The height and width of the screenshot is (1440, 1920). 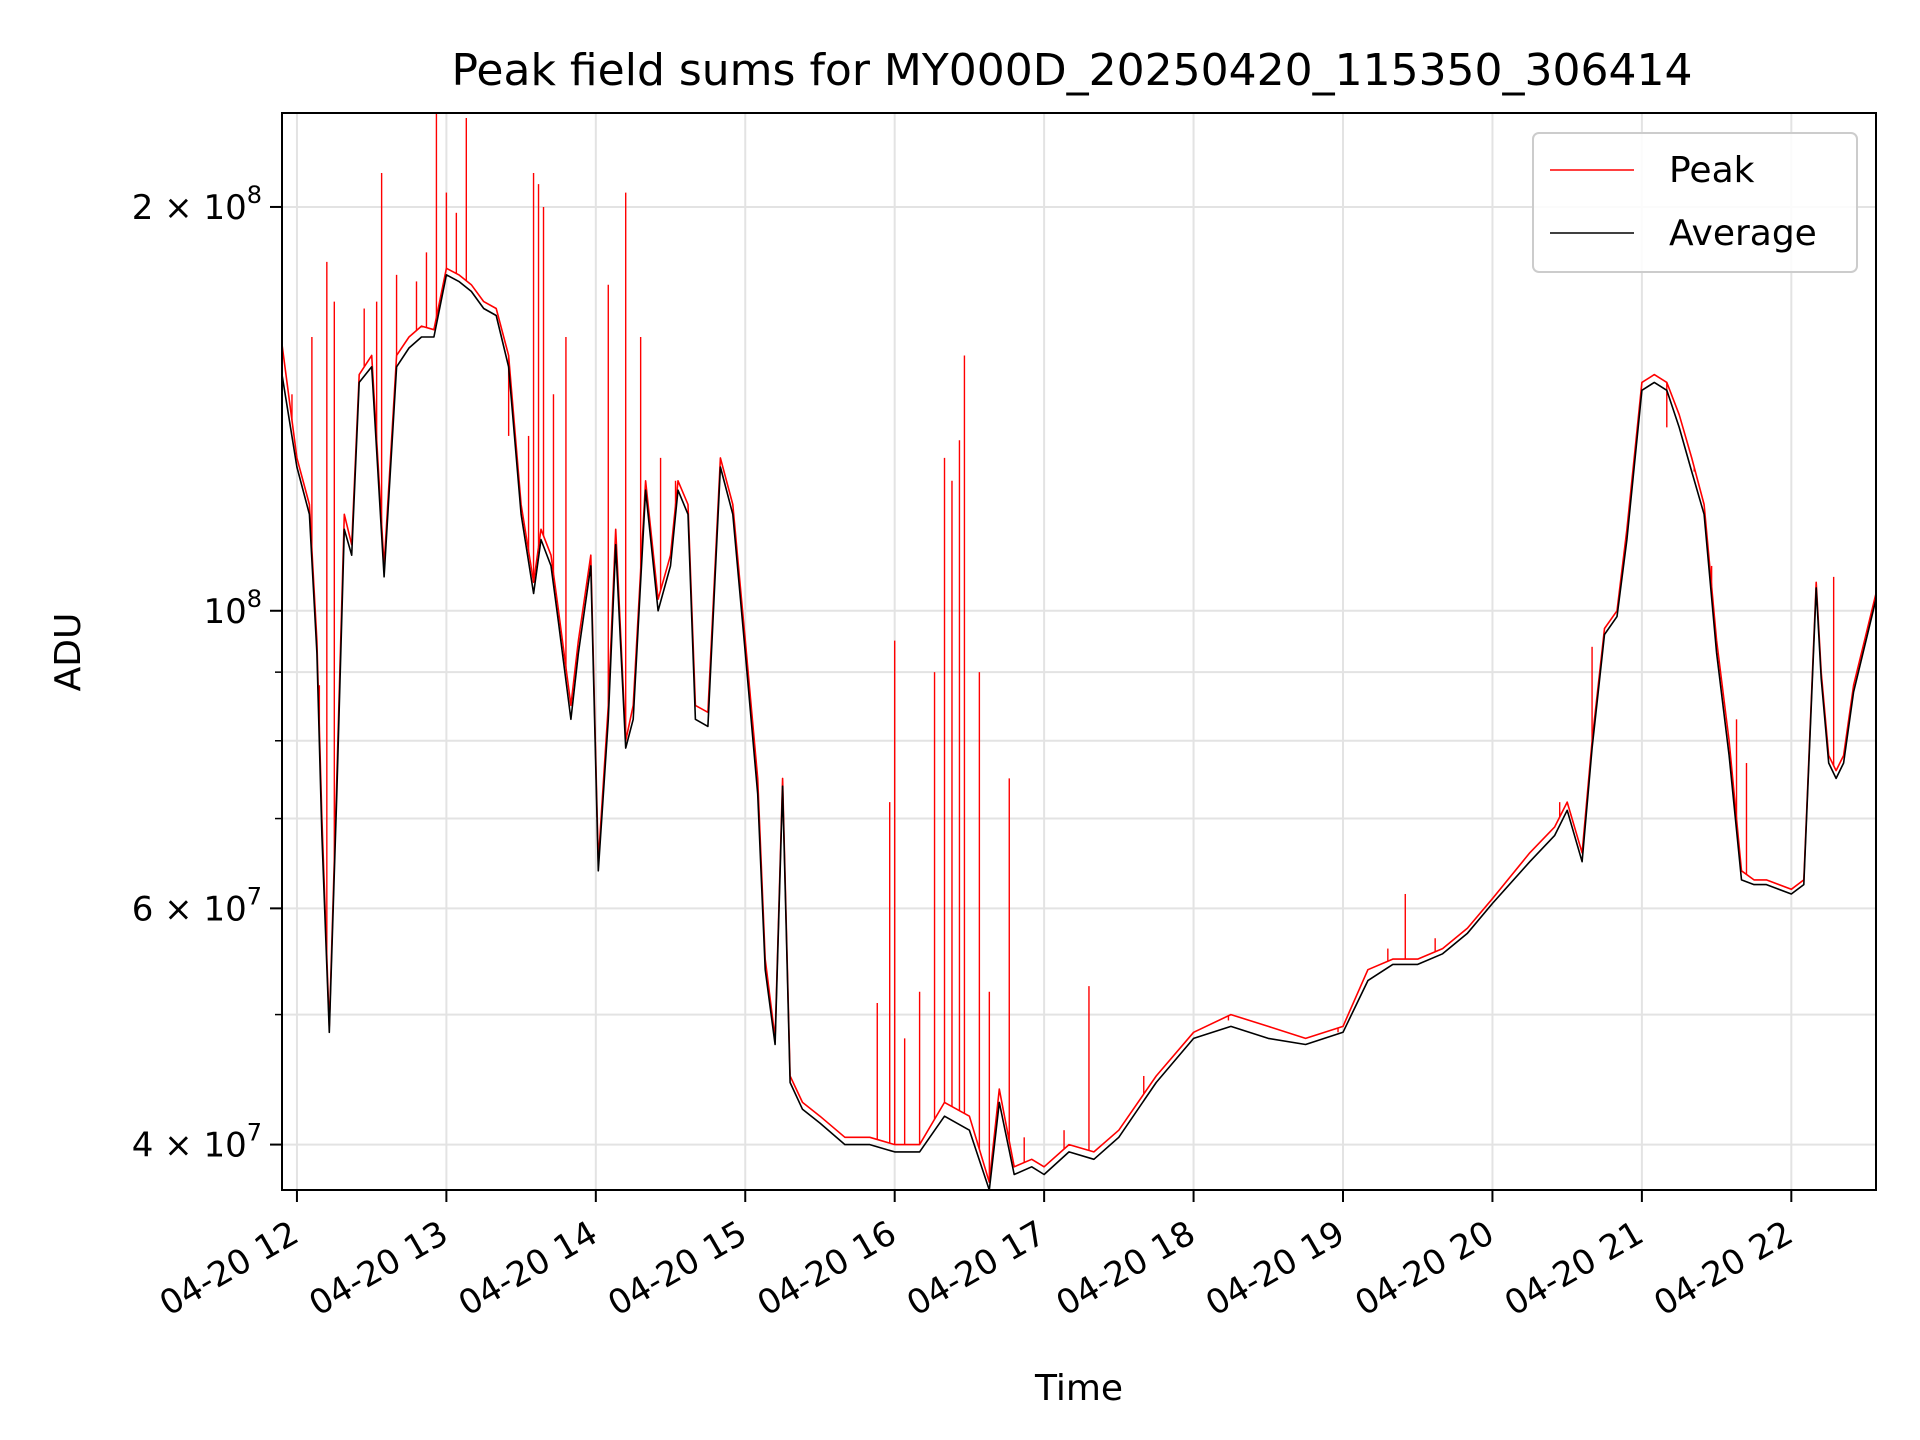 What do you see at coordinates (197, 204) in the screenshot?
I see `y-tick-label: 2 × 108` at bounding box center [197, 204].